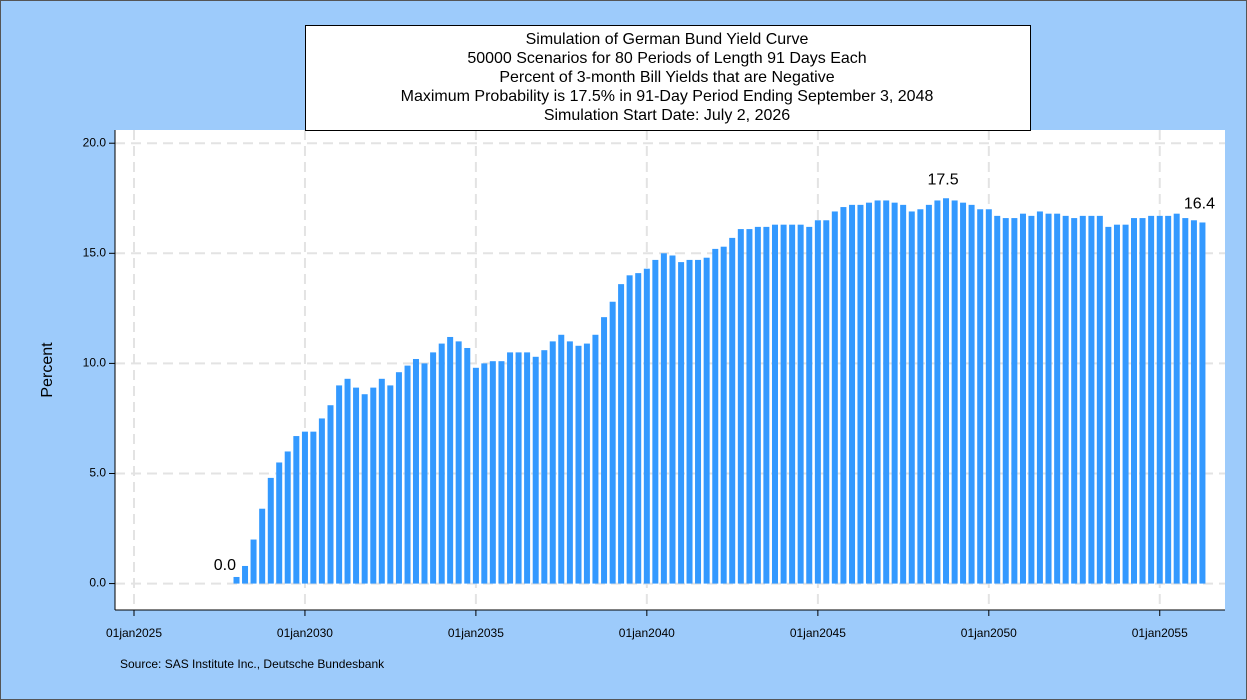  Describe the element at coordinates (225, 565) in the screenshot. I see `data-label: 0.0` at that location.